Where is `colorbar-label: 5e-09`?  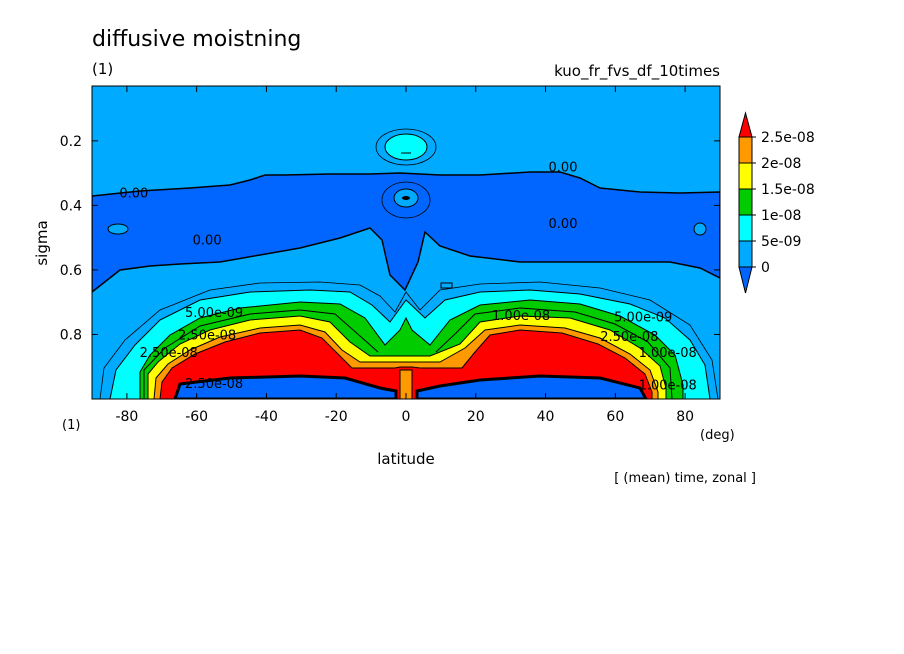 colorbar-label: 5e-09 is located at coordinates (781, 242).